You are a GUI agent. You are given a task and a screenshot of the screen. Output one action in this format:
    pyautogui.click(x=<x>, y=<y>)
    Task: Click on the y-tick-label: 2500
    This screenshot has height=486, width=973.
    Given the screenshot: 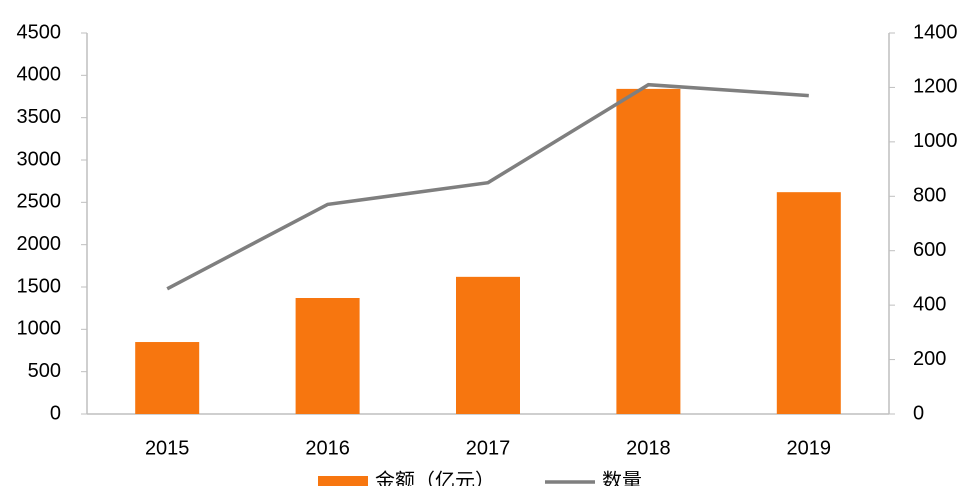 What is the action you would take?
    pyautogui.click(x=39, y=202)
    